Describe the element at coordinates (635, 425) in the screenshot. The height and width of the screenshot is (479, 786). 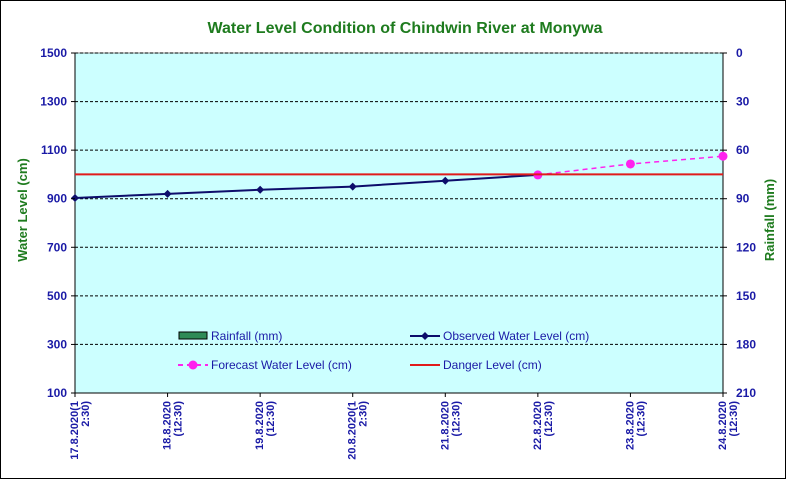
I see `x-tick-label: 23.8.2020(12:30)` at that location.